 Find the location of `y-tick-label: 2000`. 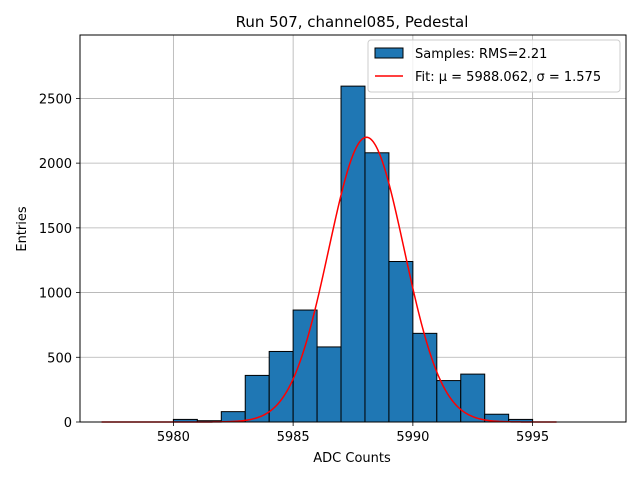

y-tick-label: 2000 is located at coordinates (55, 164).